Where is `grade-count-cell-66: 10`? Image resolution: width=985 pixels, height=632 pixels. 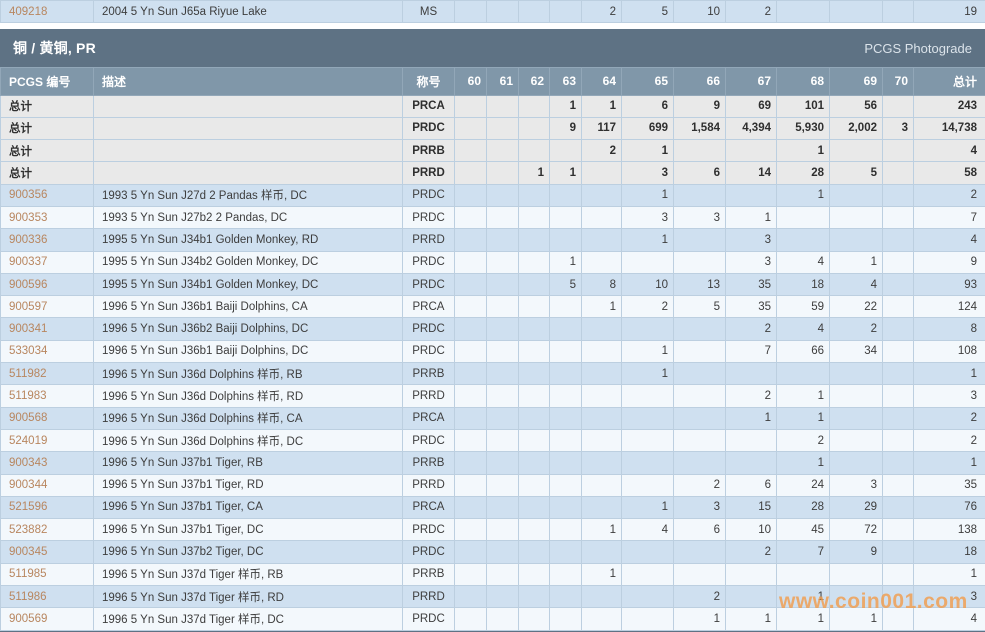 grade-count-cell-66: 10 is located at coordinates (699, 11).